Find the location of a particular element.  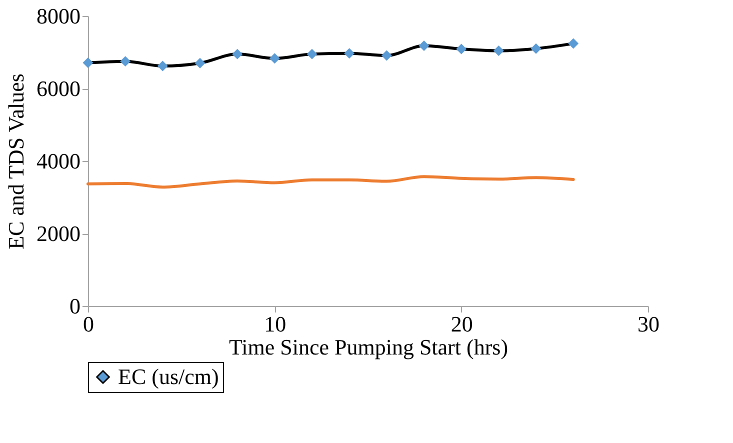

legend-label: EC (us/cm) is located at coordinates (168, 376).